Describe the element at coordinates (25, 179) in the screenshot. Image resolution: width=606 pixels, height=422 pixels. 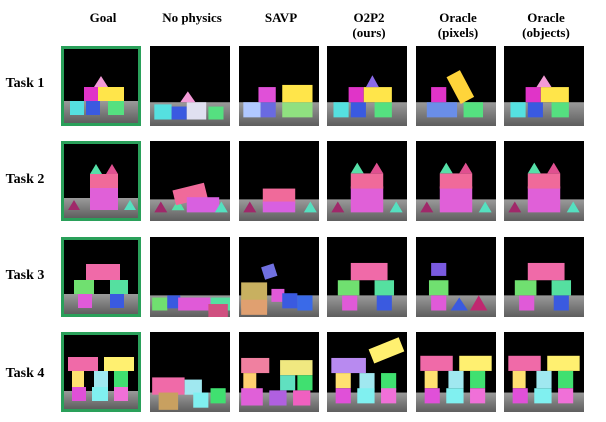
I see `row-label-task-2: Task 2` at that location.